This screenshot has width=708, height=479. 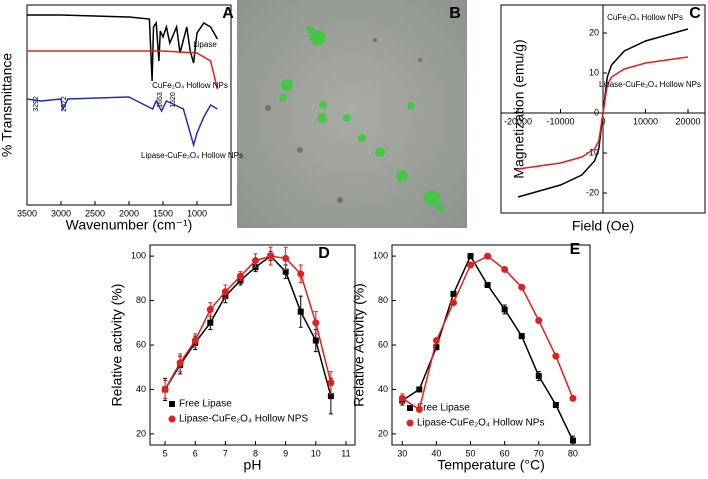 I want to click on panel-label: D, so click(x=324, y=253).